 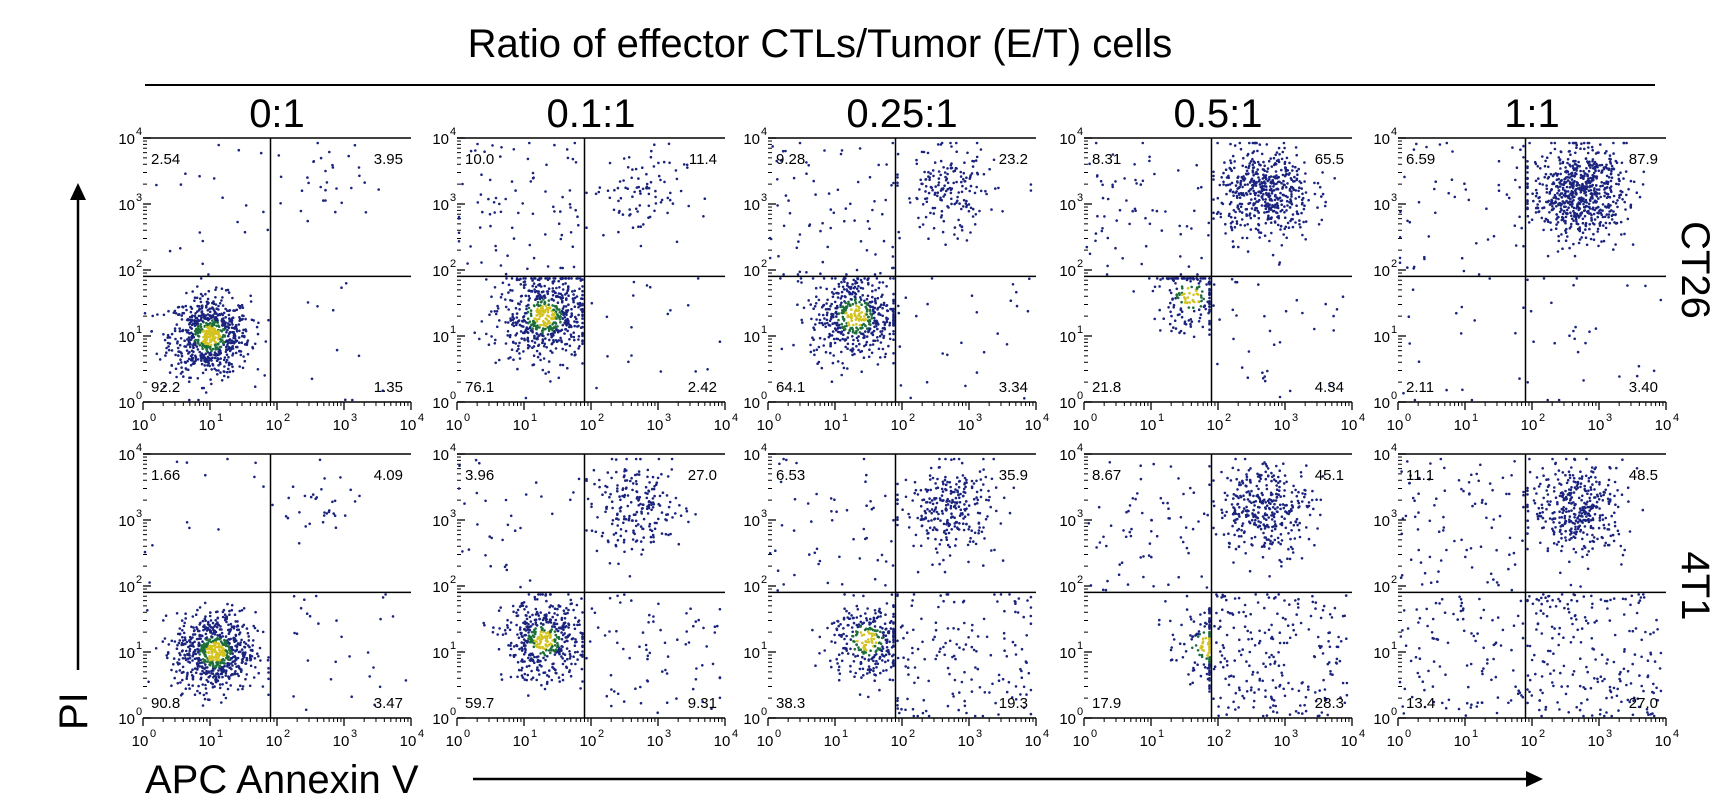 What do you see at coordinates (1218, 114) in the screenshot?
I see `column-header-0.5:1: 0.5:1` at bounding box center [1218, 114].